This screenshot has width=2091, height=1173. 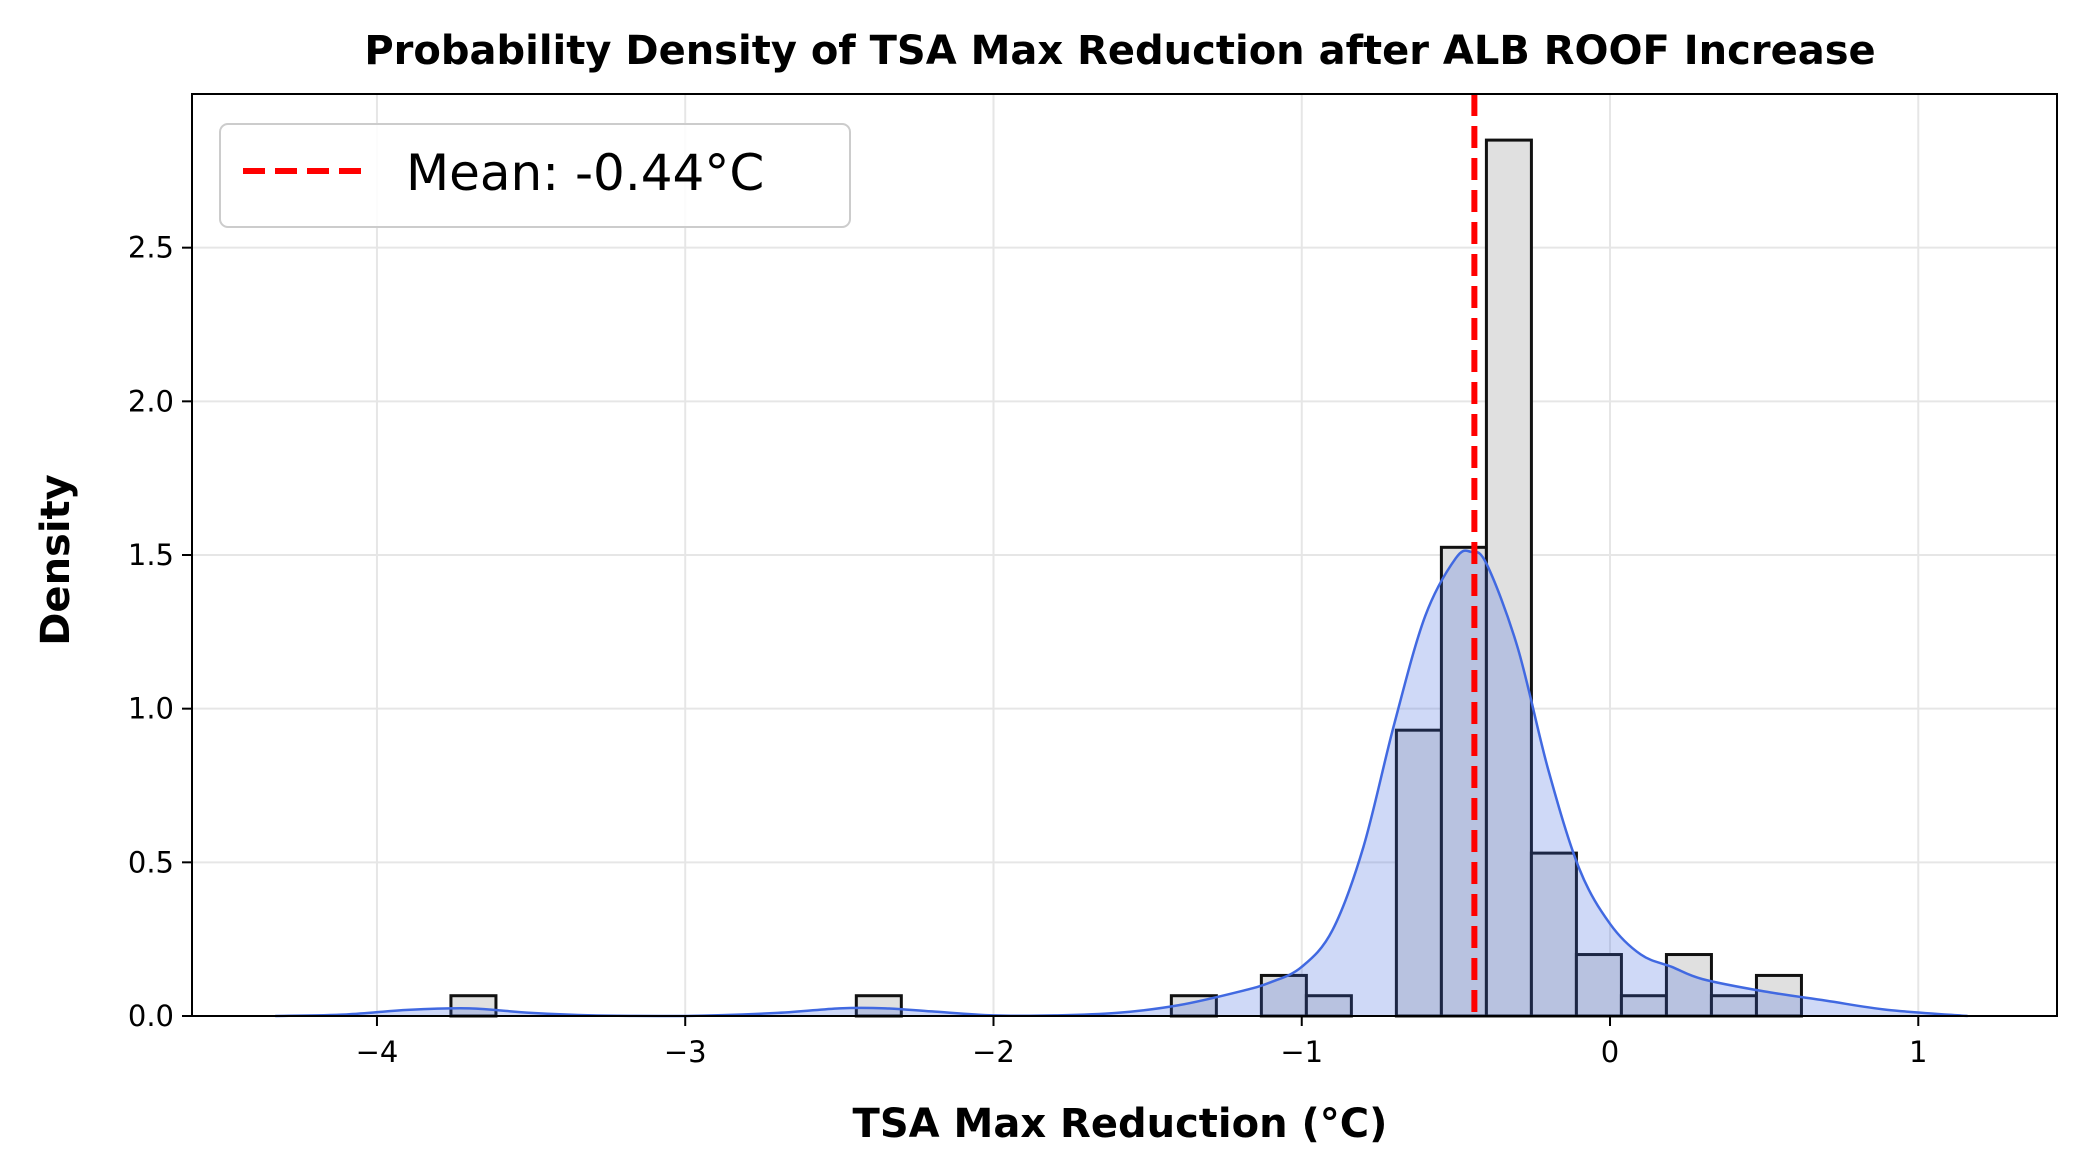 What do you see at coordinates (151, 709) in the screenshot?
I see `y-tick-label-2: 1.0` at bounding box center [151, 709].